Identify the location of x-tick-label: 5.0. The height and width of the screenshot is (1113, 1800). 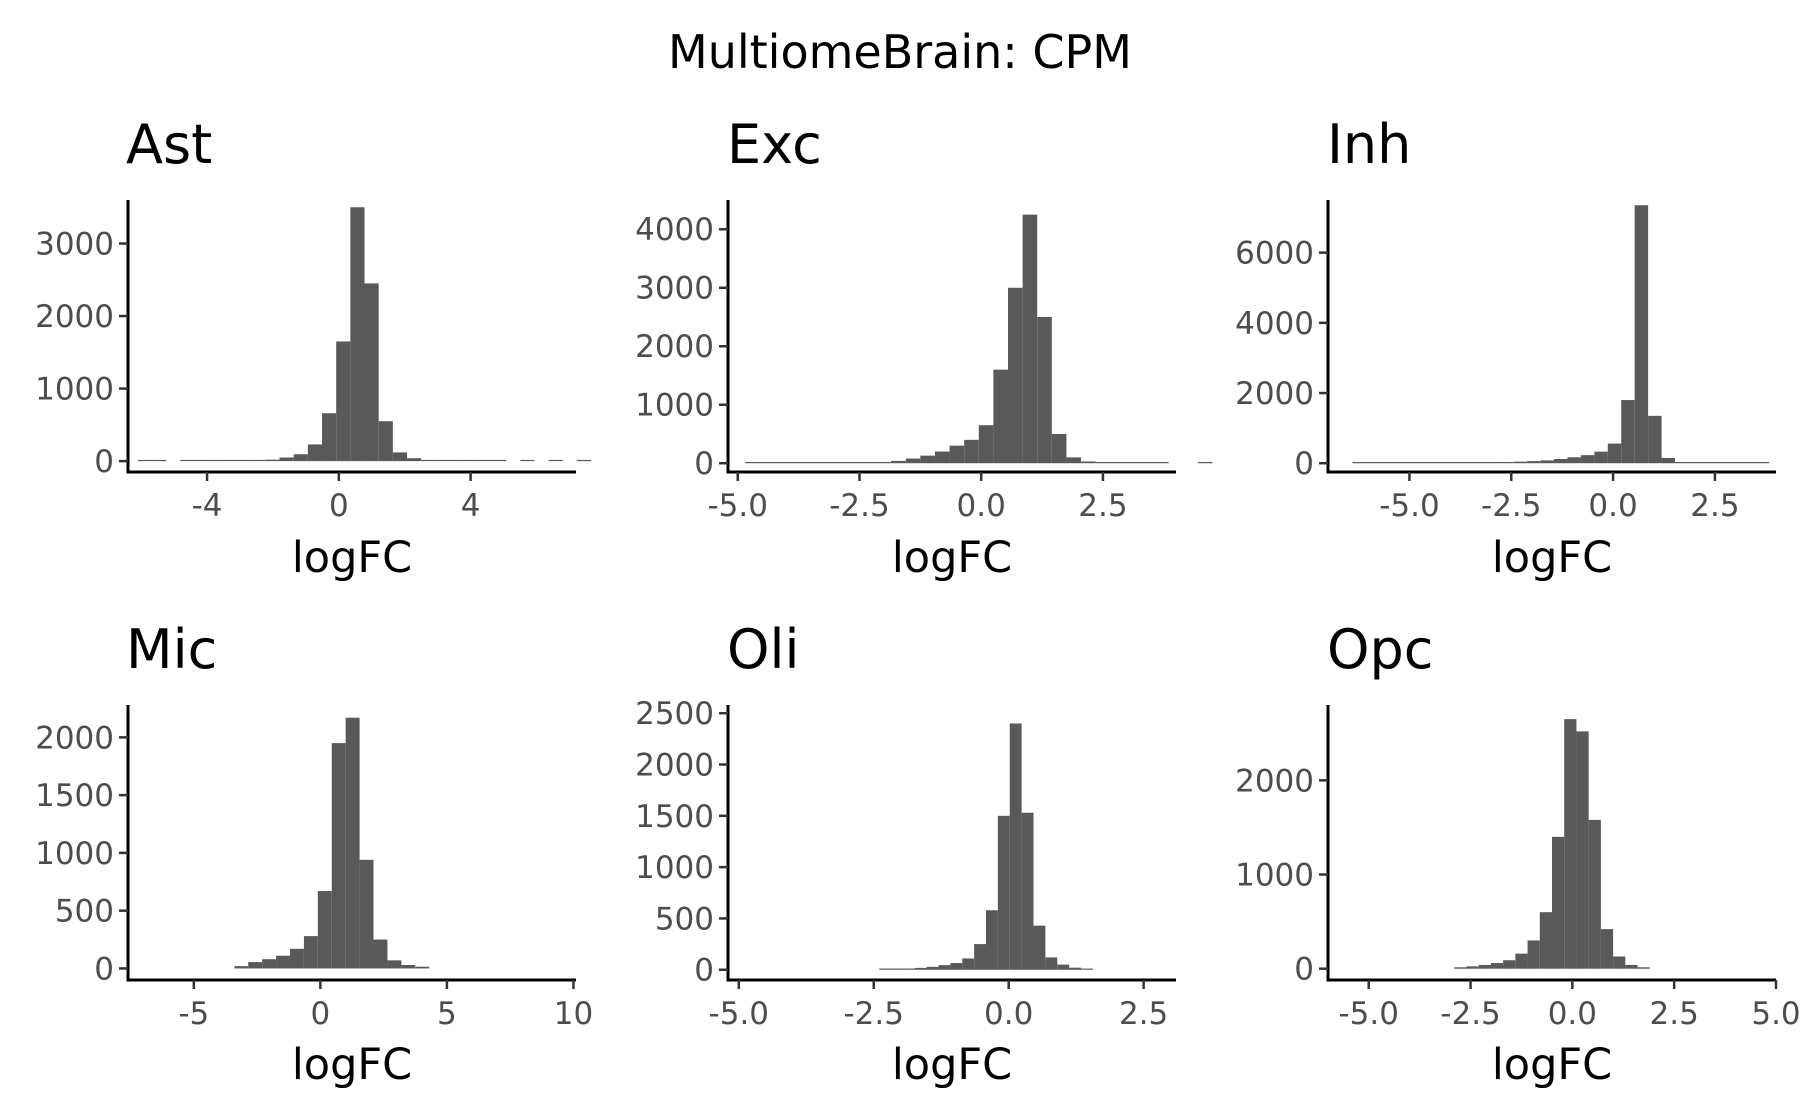
(1775, 1014).